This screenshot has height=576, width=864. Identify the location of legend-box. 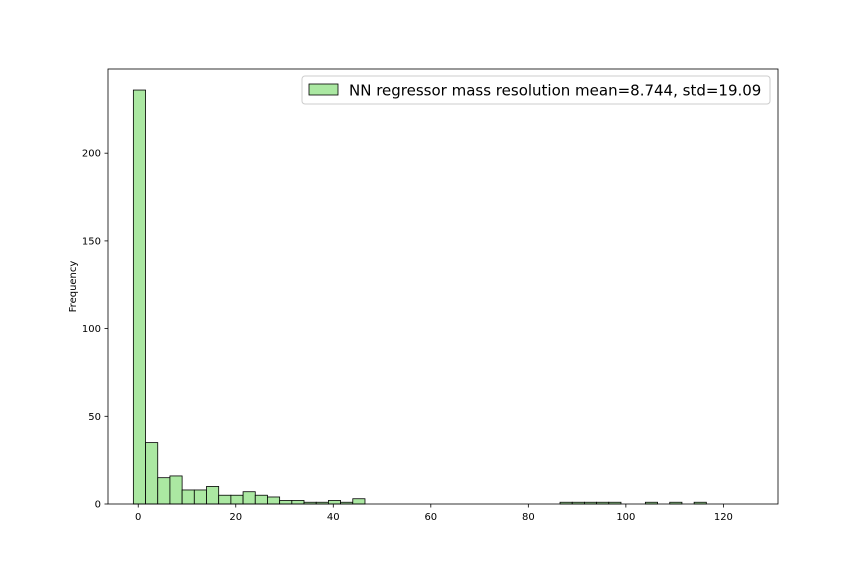
(536, 90).